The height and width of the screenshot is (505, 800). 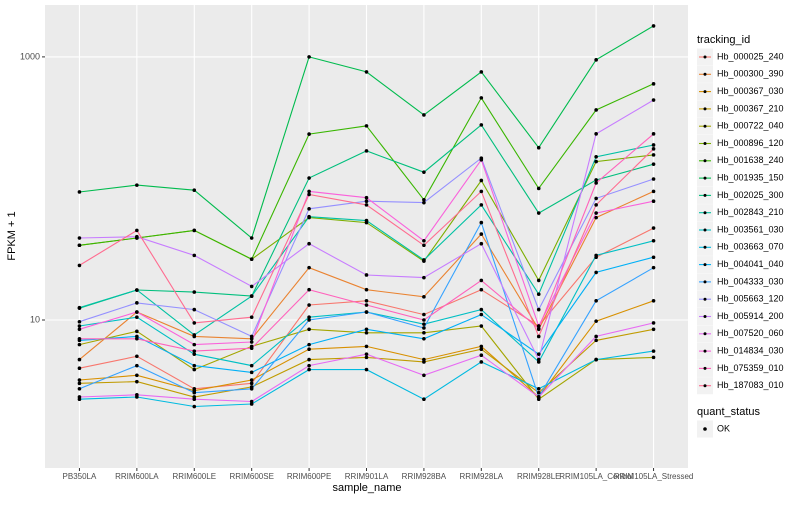 I want to click on x-tick-label: PB350LA, so click(x=80, y=476).